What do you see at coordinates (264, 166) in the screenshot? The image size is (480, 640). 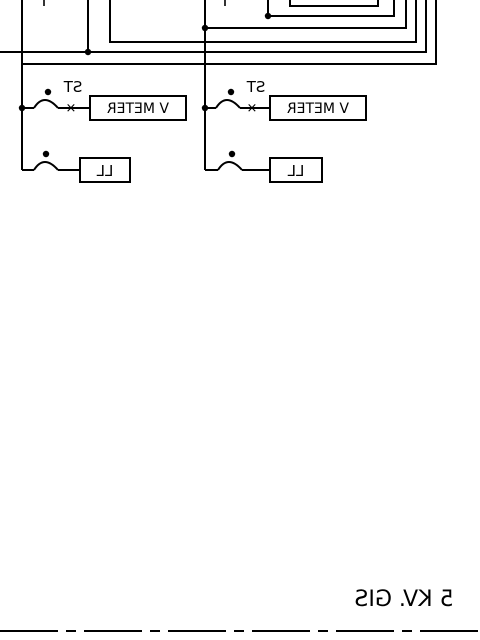 I see `lamp-circuit-b: LL` at bounding box center [264, 166].